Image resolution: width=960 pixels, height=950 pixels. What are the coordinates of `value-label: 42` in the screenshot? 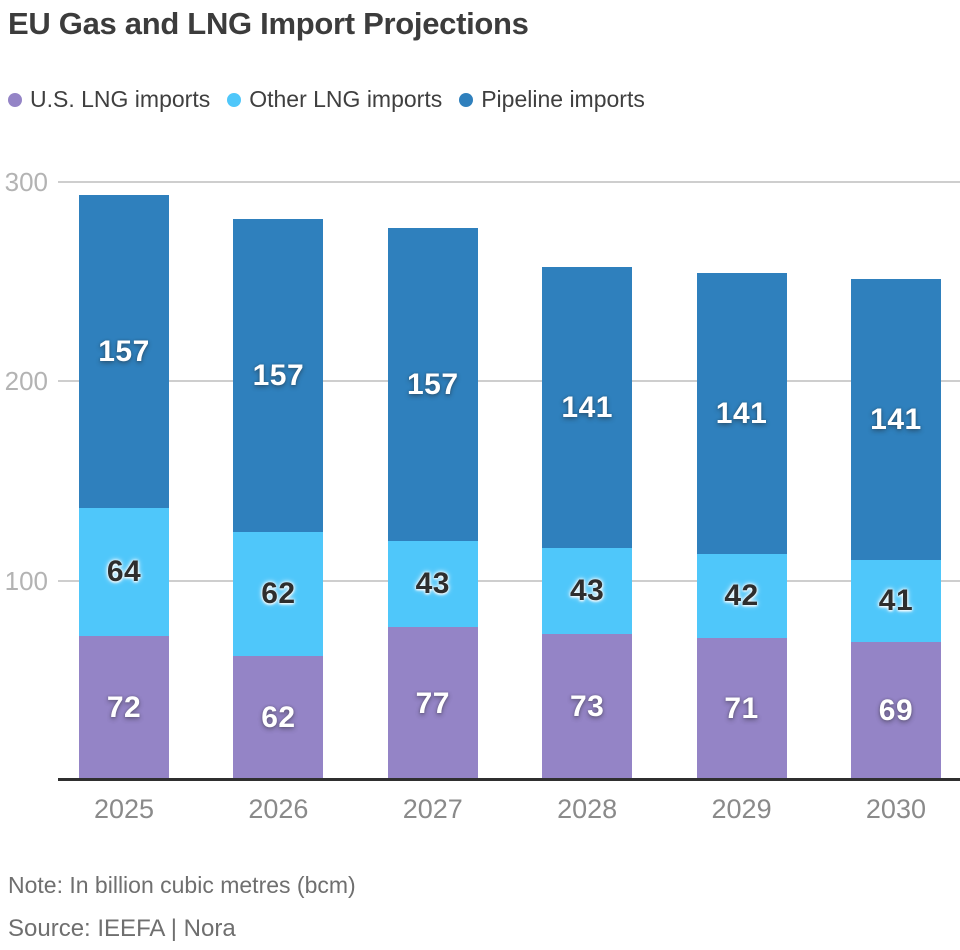 It's located at (741, 595).